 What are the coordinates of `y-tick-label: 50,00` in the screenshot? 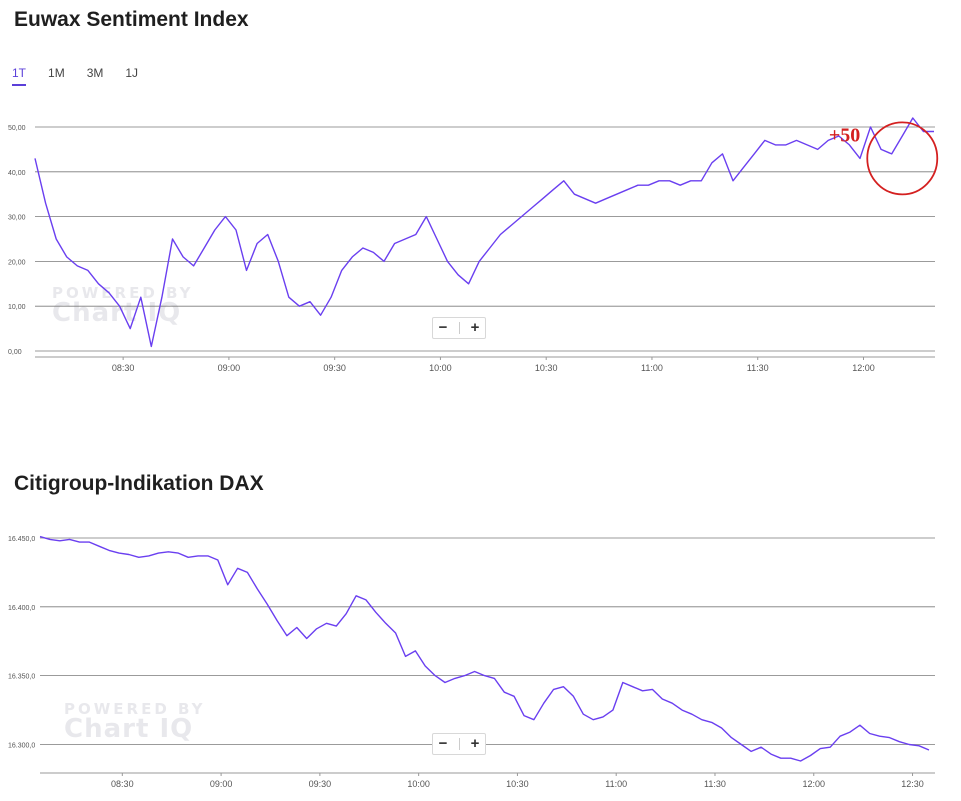 It's located at (17, 128).